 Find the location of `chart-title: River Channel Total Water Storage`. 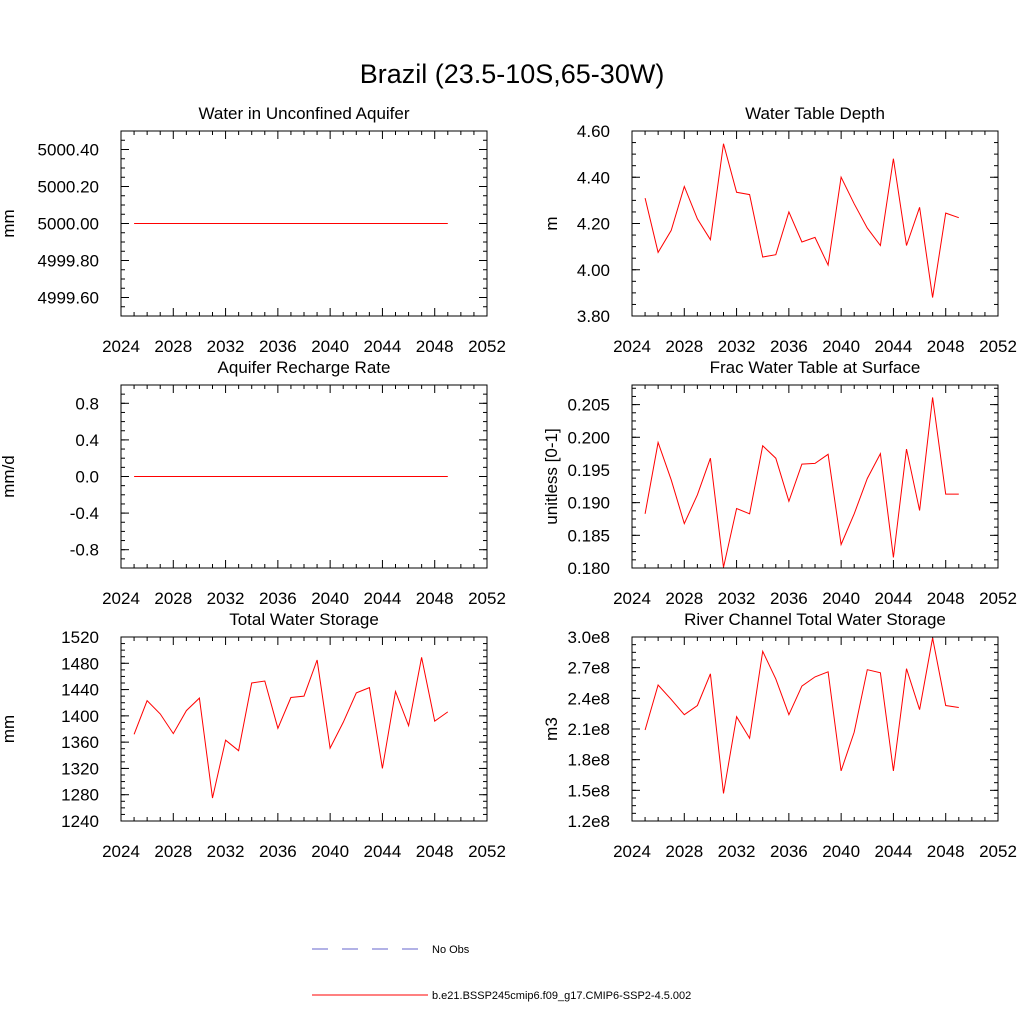

chart-title: River Channel Total Water Storage is located at coordinates (815, 619).